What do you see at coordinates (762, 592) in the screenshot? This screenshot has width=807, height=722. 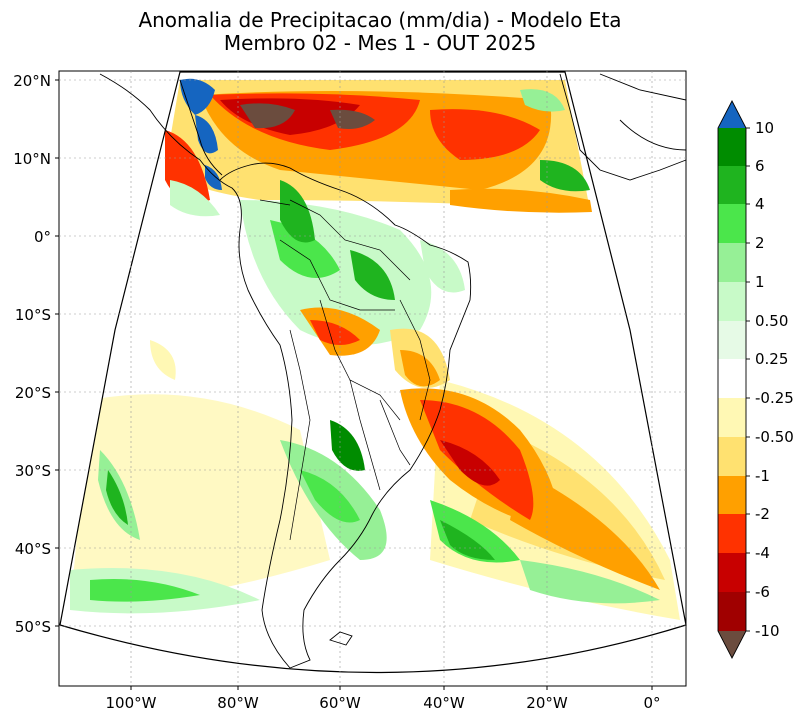 I see `colorbar-label: -6` at bounding box center [762, 592].